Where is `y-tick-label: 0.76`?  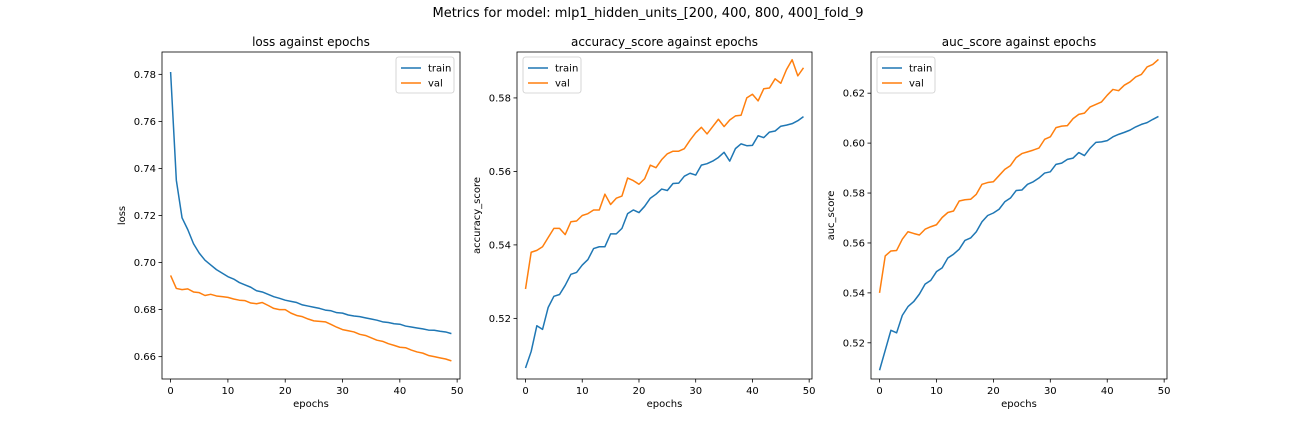 y-tick-label: 0.76 is located at coordinates (145, 122).